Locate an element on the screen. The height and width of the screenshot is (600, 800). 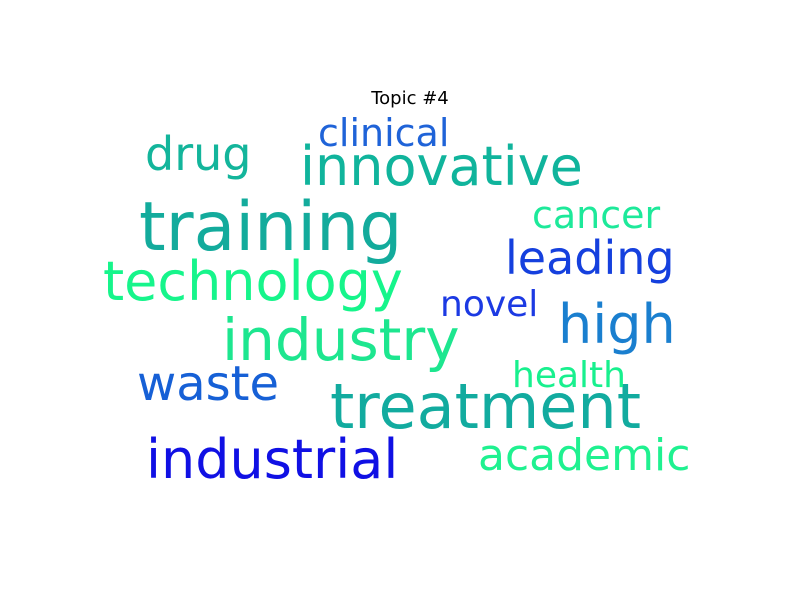
word-technology: technology is located at coordinates (253, 281).